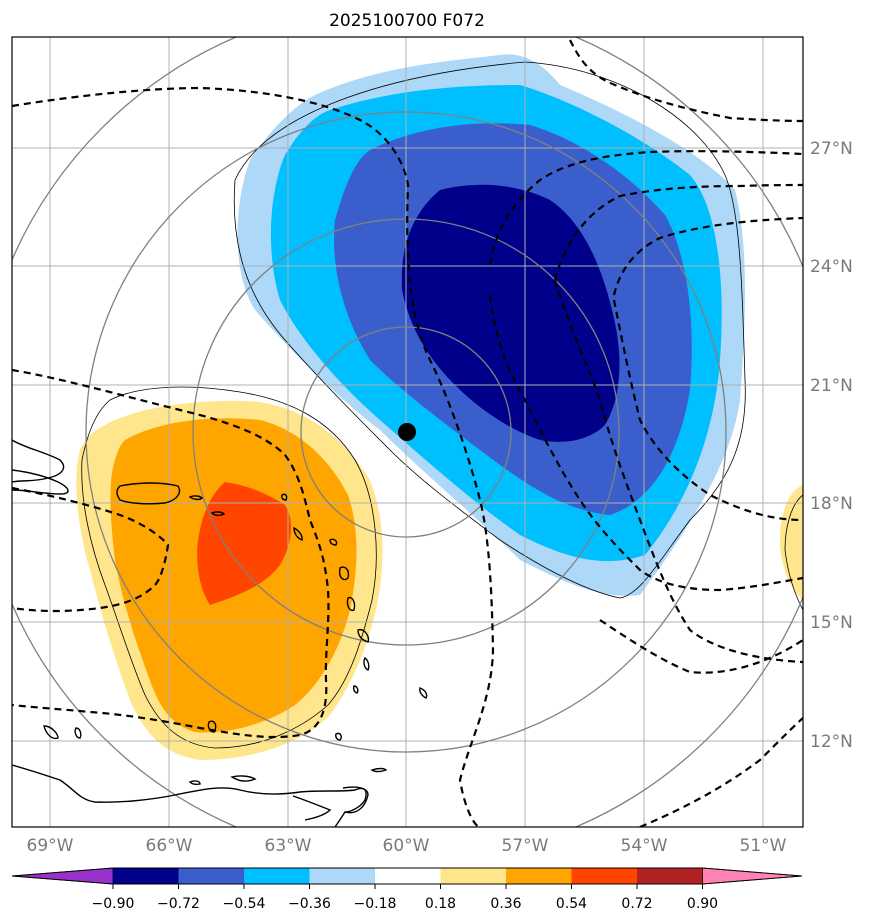 This screenshot has width=873, height=924. I want to click on coast-puerto-rico, so click(148, 493).